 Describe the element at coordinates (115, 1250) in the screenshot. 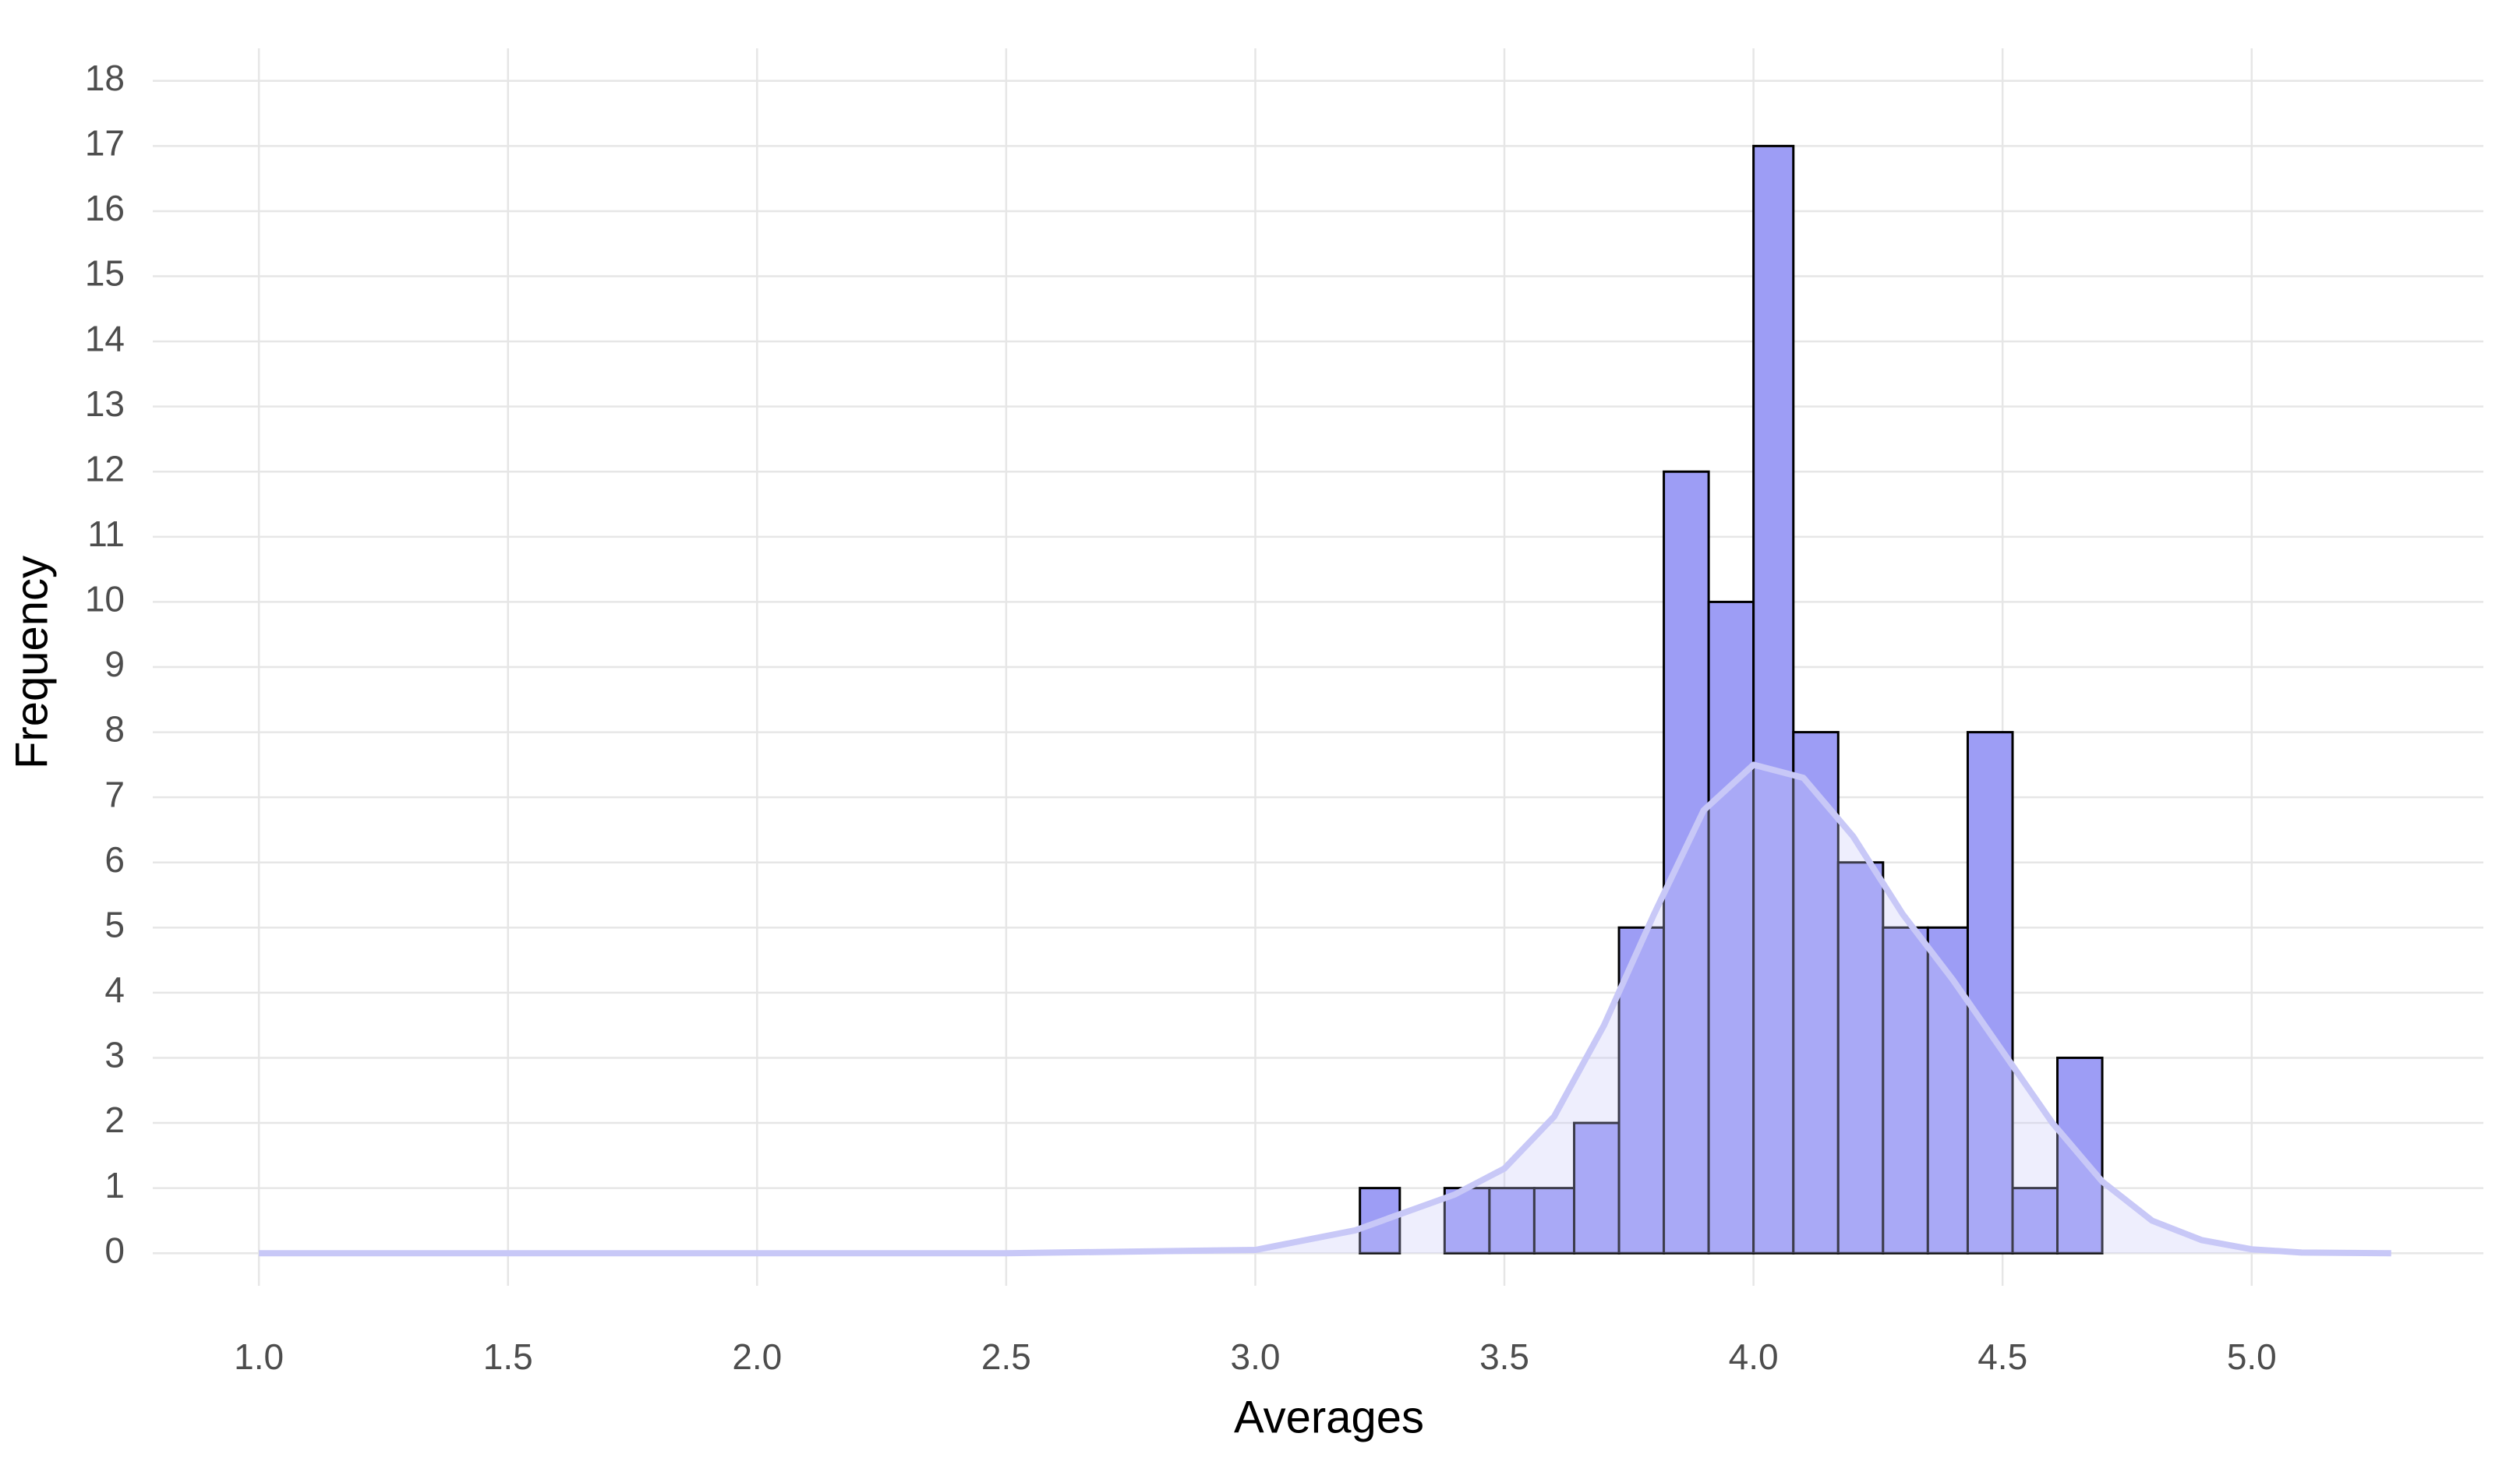

I see `y-tick-label: 0` at that location.